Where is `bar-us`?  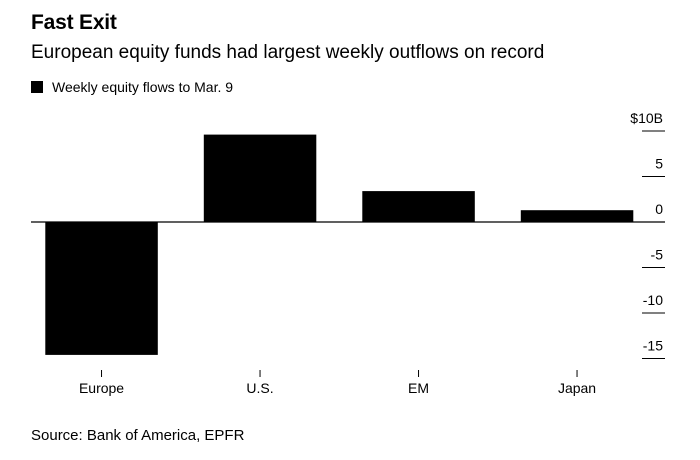 bar-us is located at coordinates (260, 178).